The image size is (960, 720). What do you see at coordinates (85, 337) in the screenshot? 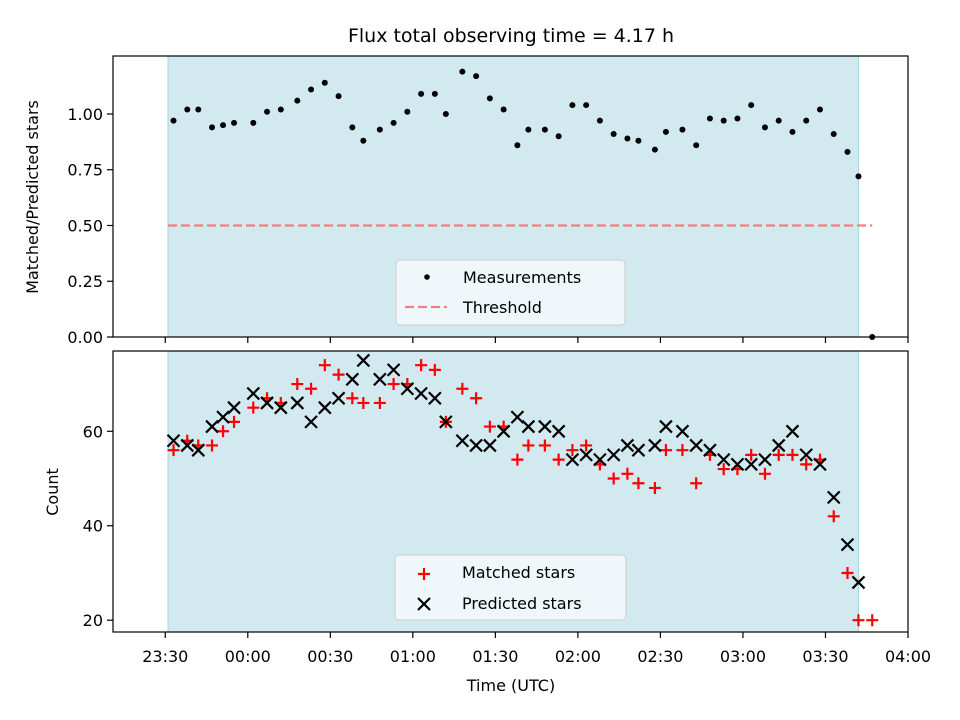
I see `top-y-tick-label: 0.00` at bounding box center [85, 337].